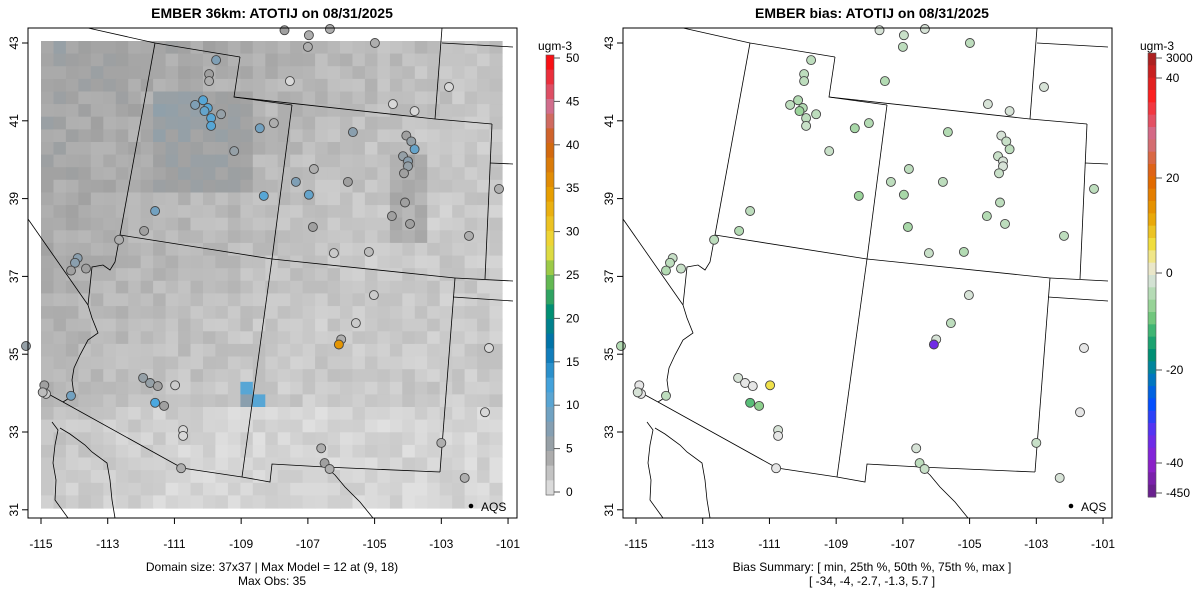 Image resolution: width=1200 pixels, height=600 pixels. Describe the element at coordinates (1093, 507) in the screenshot. I see `legend-label: AQS` at that location.